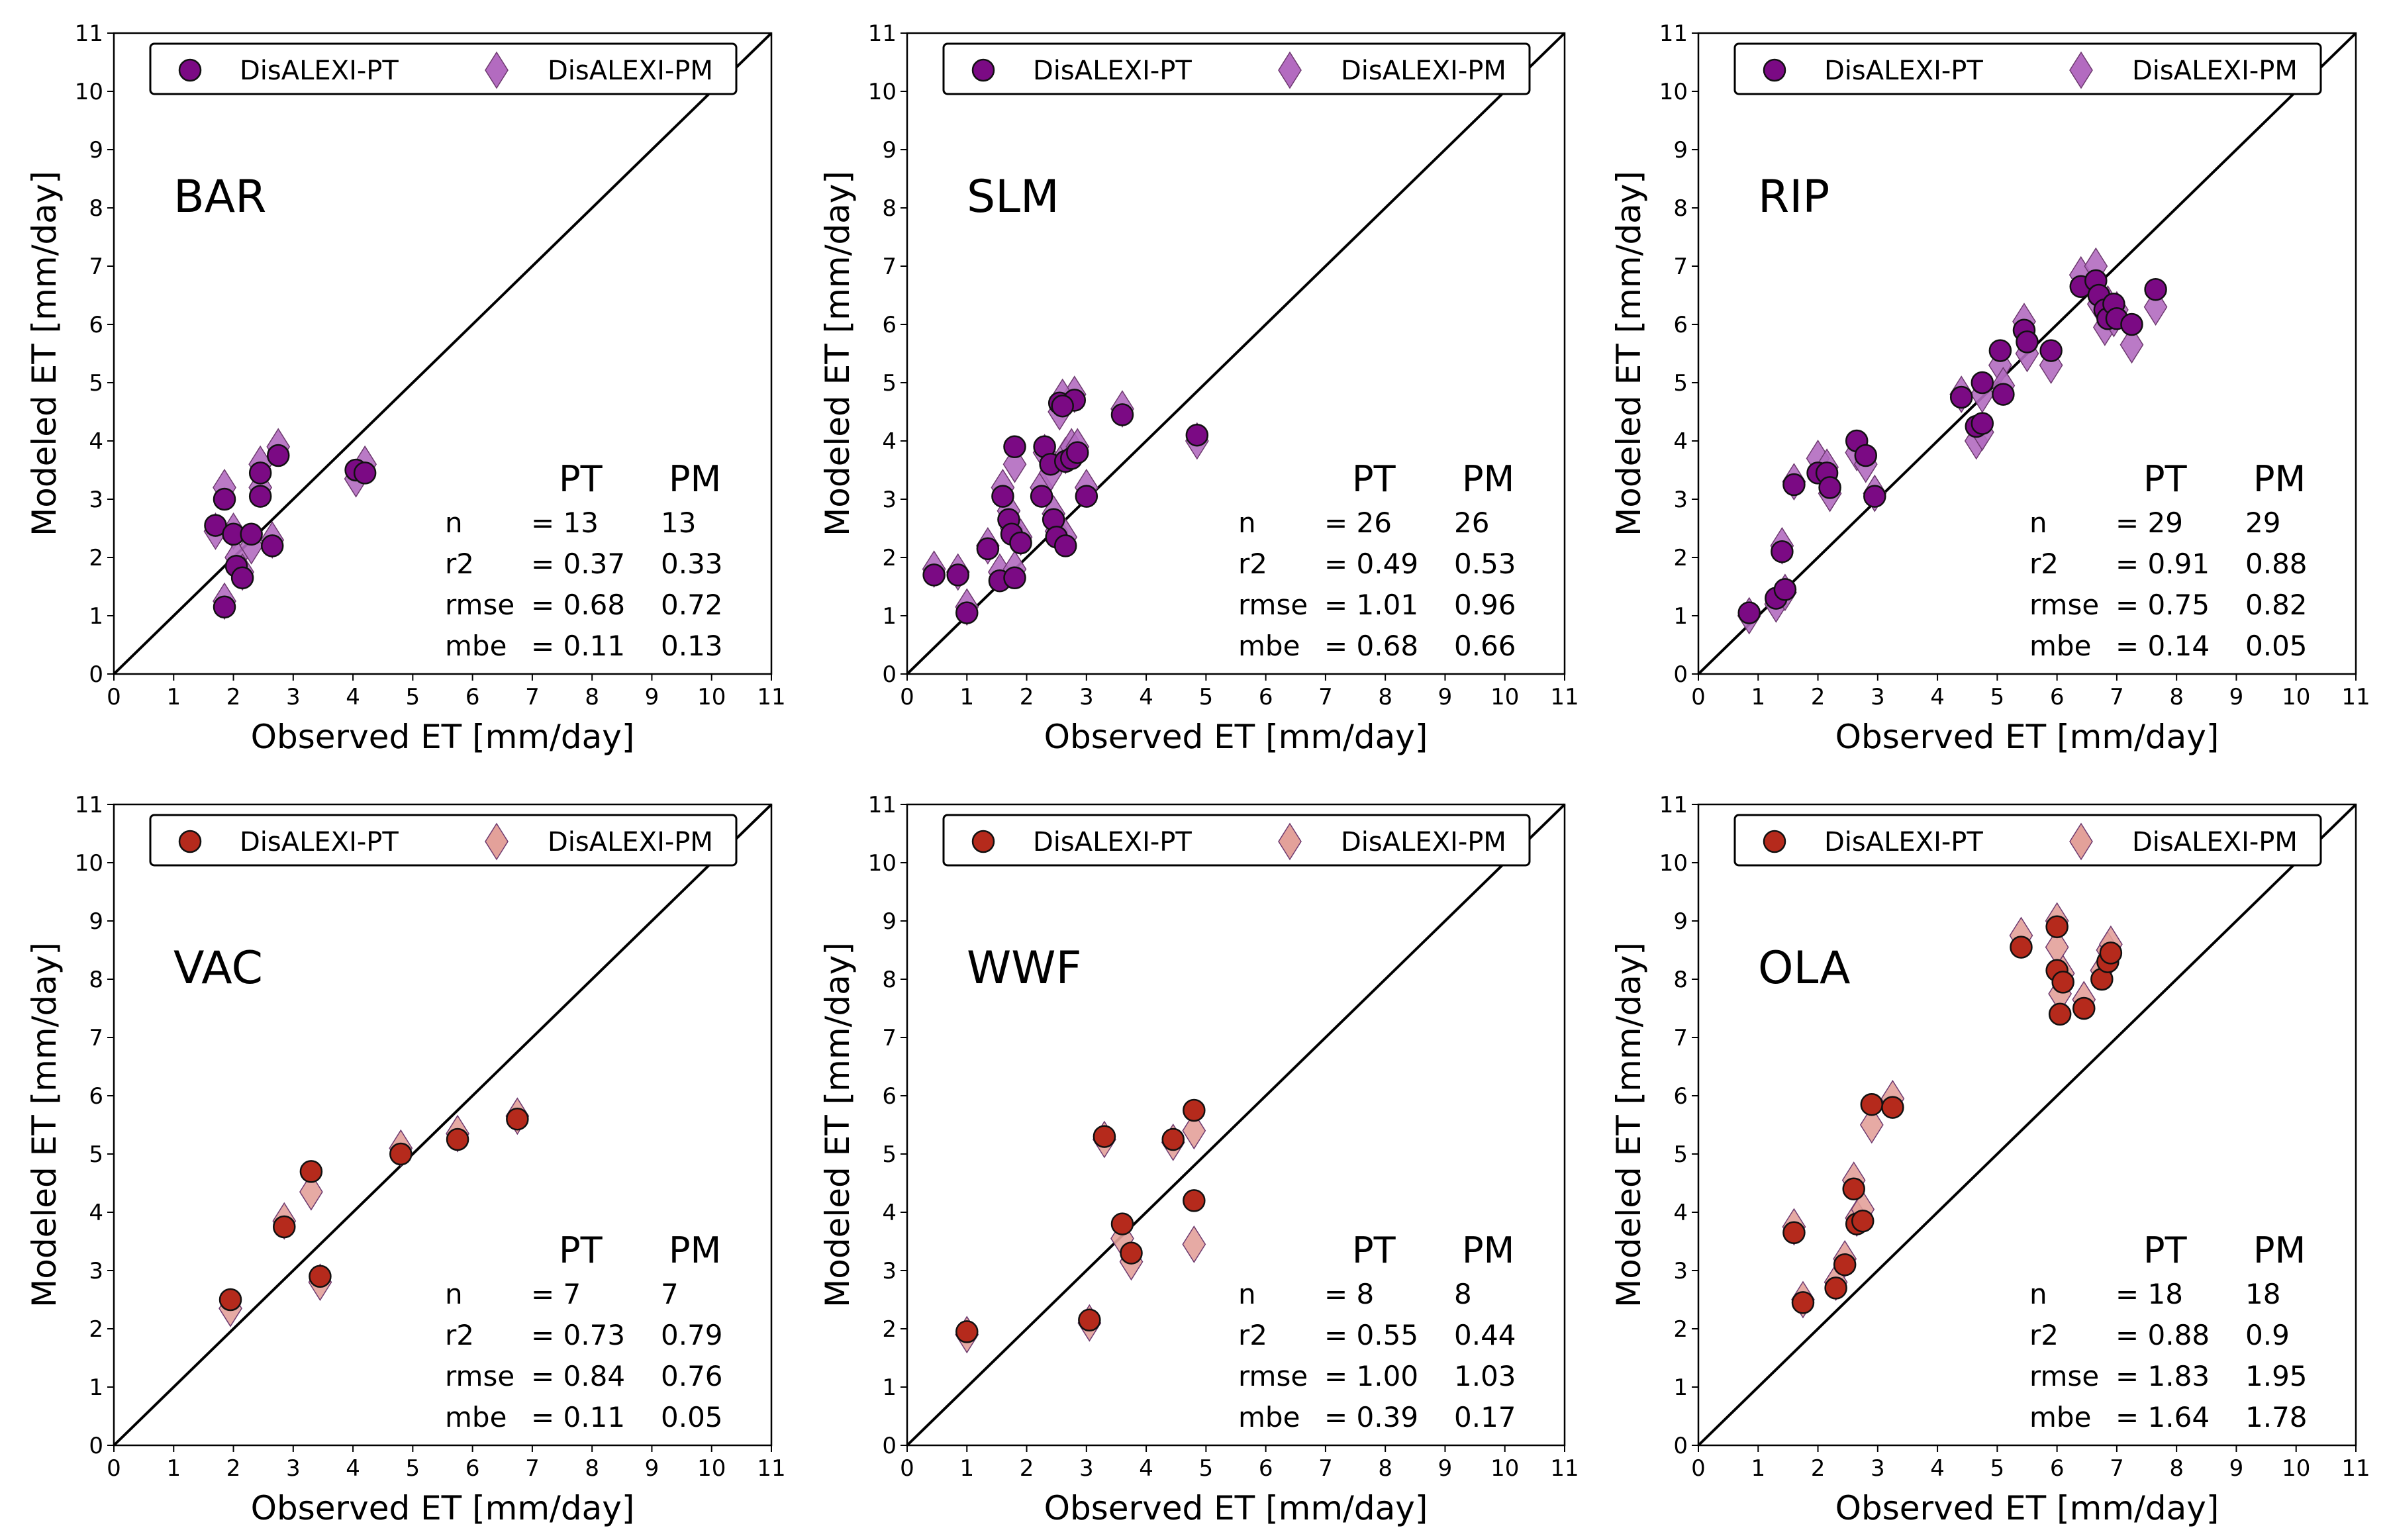 The image size is (2387, 1540). What do you see at coordinates (1680, 675) in the screenshot?
I see `y-tick-label: 0` at bounding box center [1680, 675].